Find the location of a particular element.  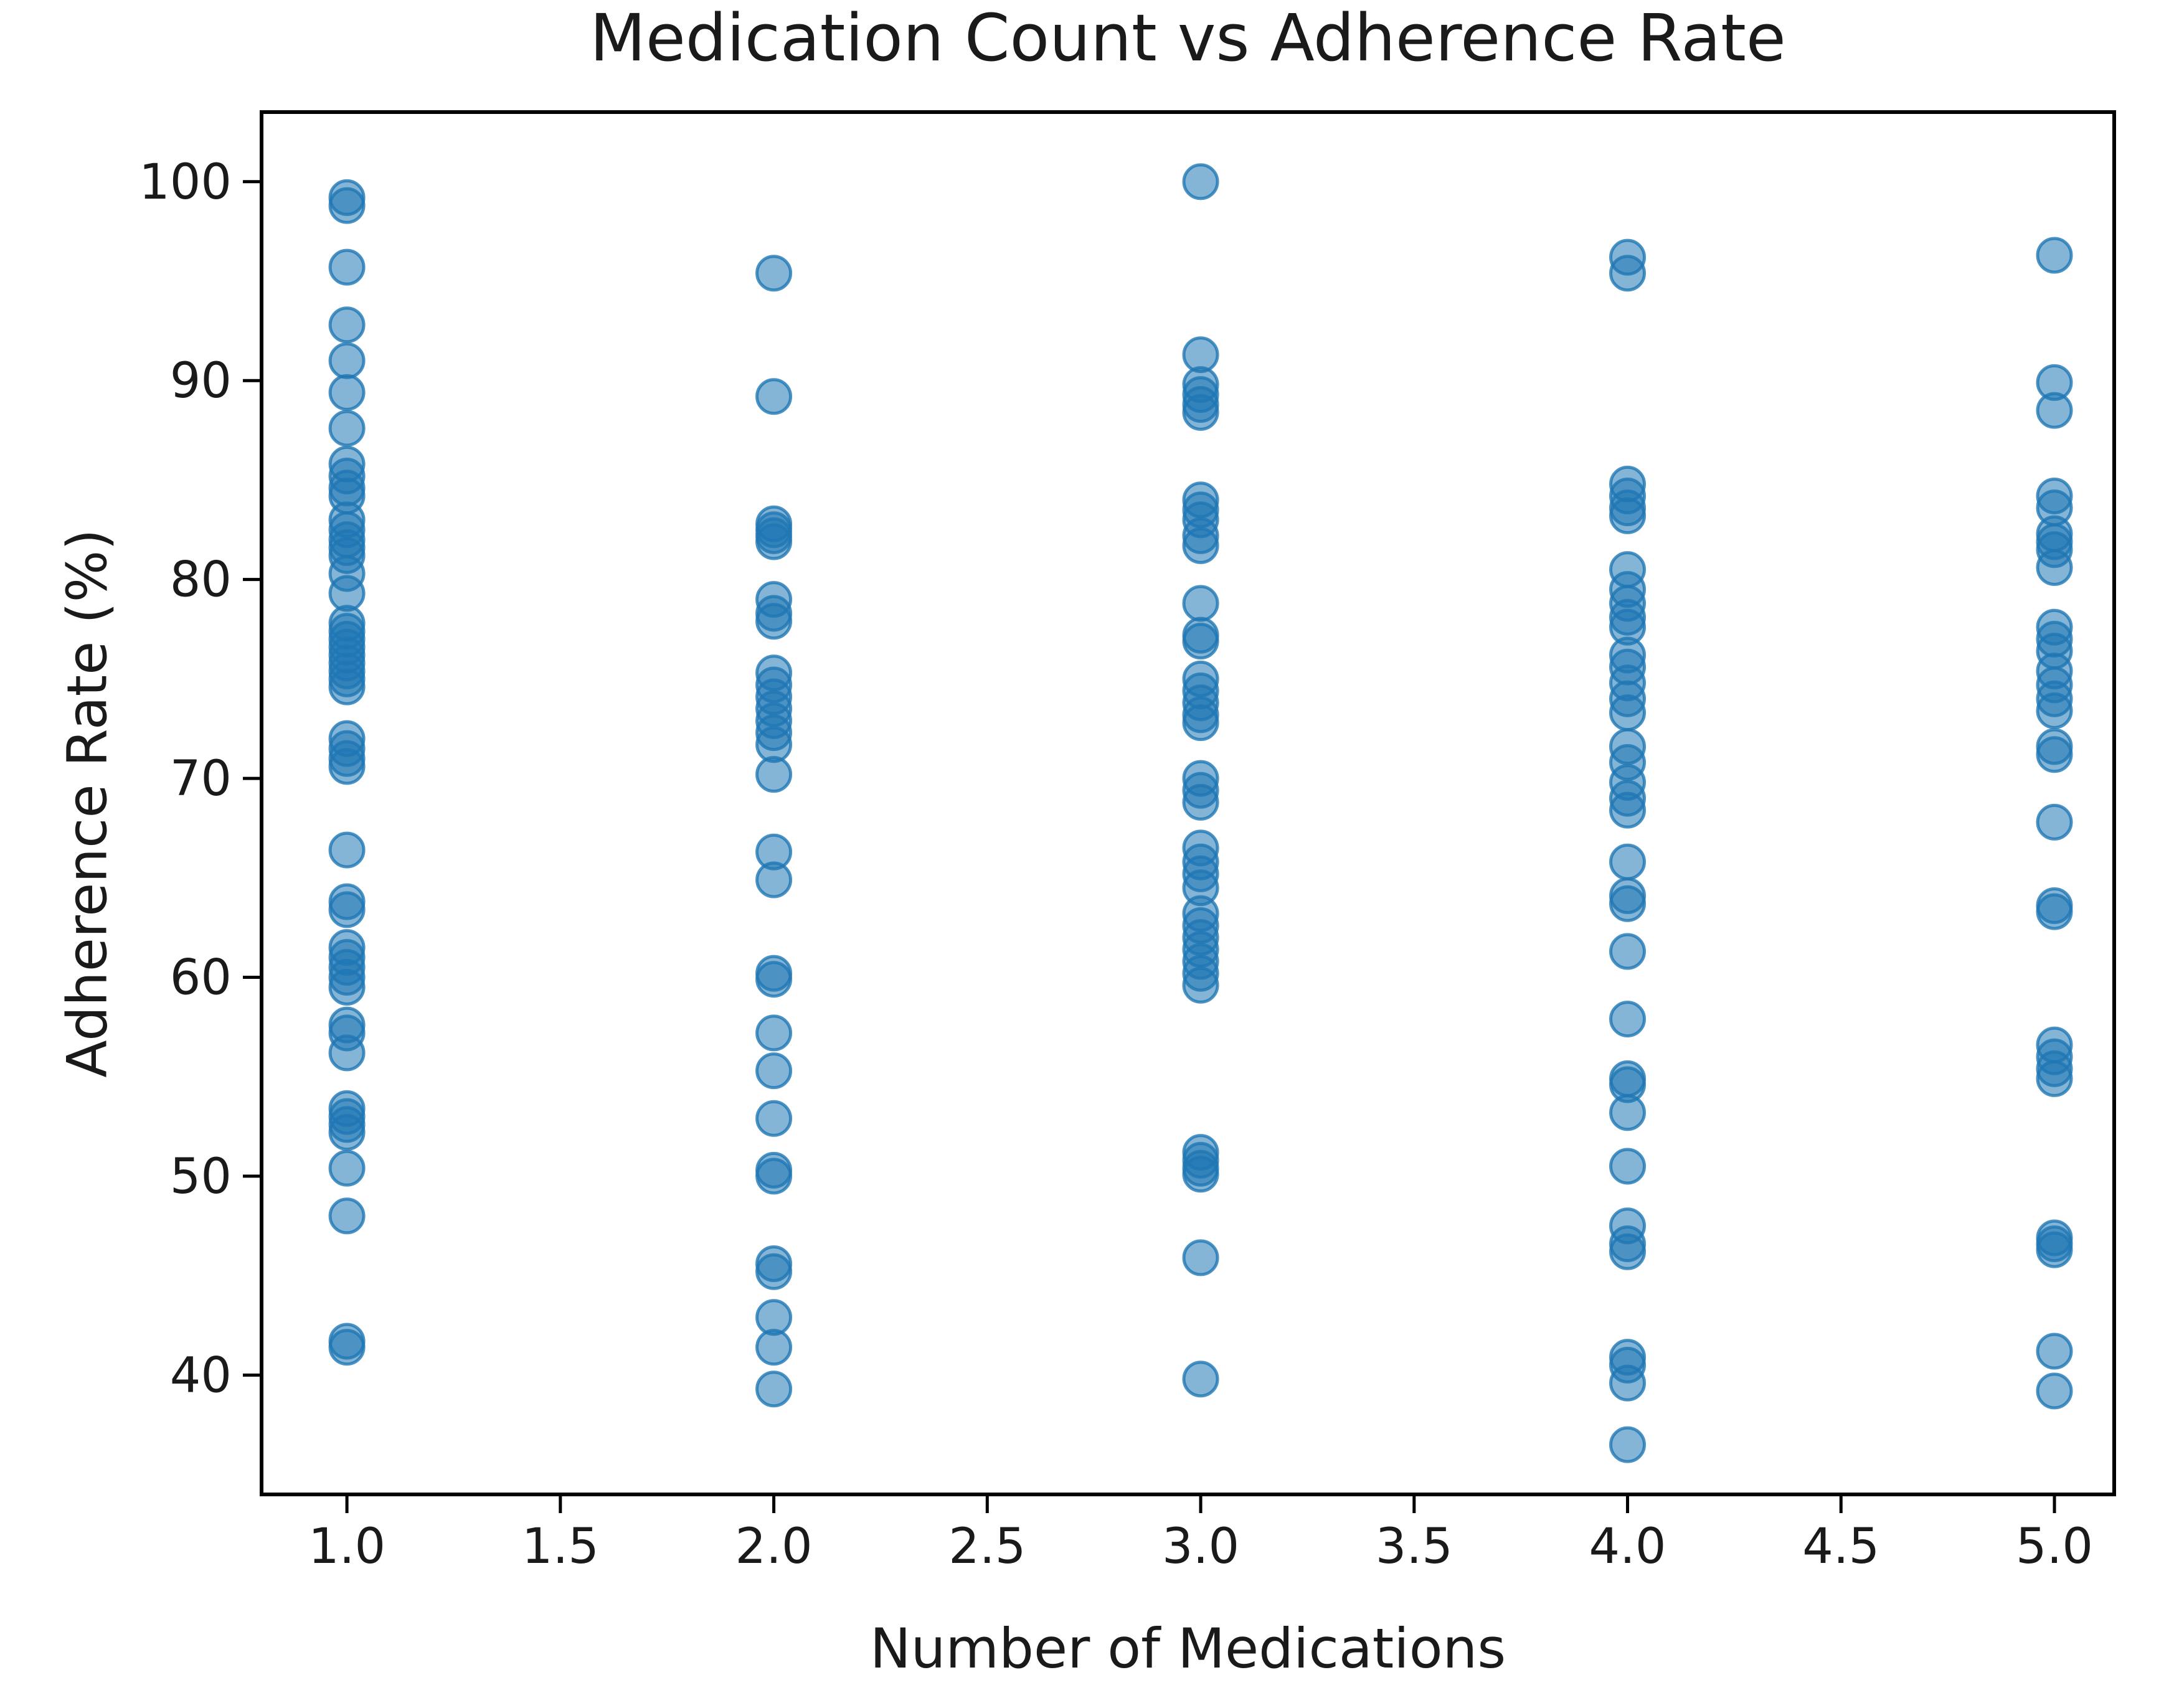

x-tick-label: 5.0 is located at coordinates (2054, 1547).